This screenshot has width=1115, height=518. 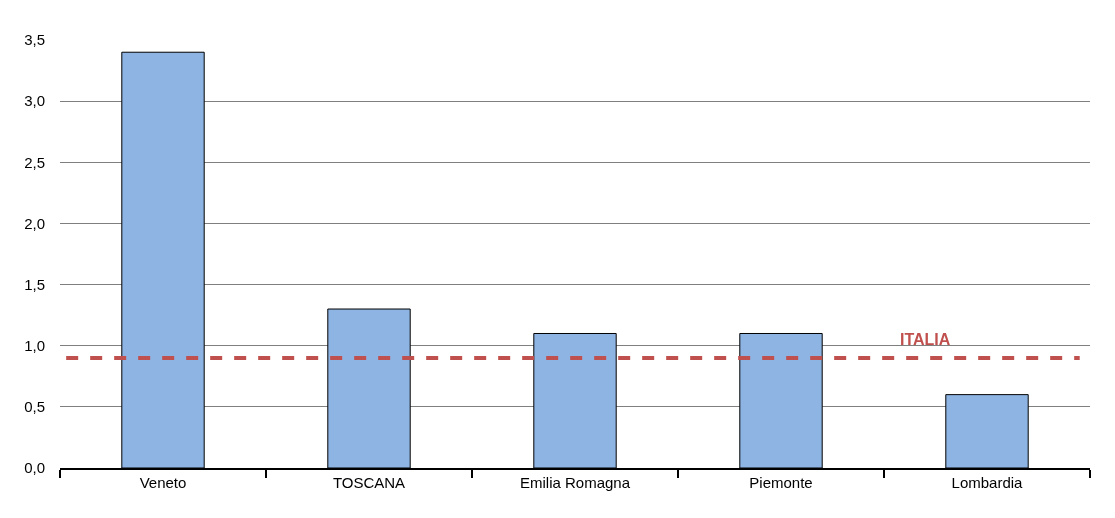 What do you see at coordinates (34, 407) in the screenshot?
I see `y-tick-label: 0,5` at bounding box center [34, 407].